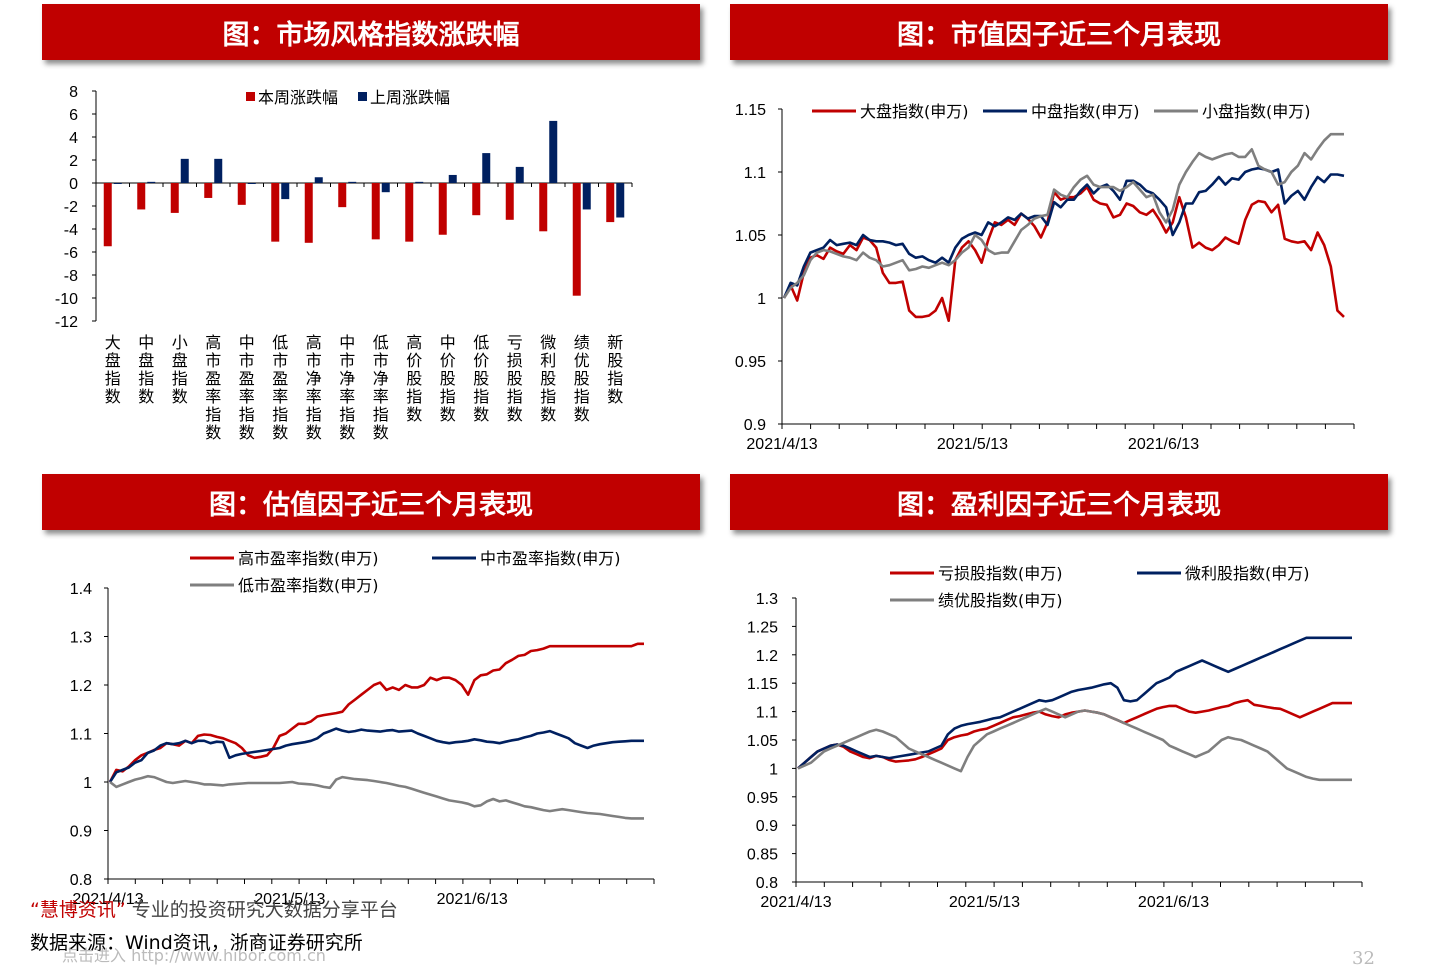 The image size is (1440, 974). I want to click on panel-2-title: 图：市值因子近三个月表现, so click(1059, 32).